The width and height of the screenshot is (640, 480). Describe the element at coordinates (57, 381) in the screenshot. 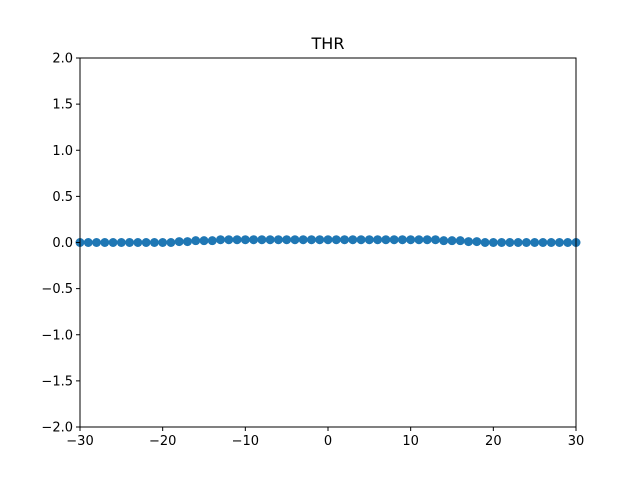

I see `y-tick-label: −1.5` at that location.